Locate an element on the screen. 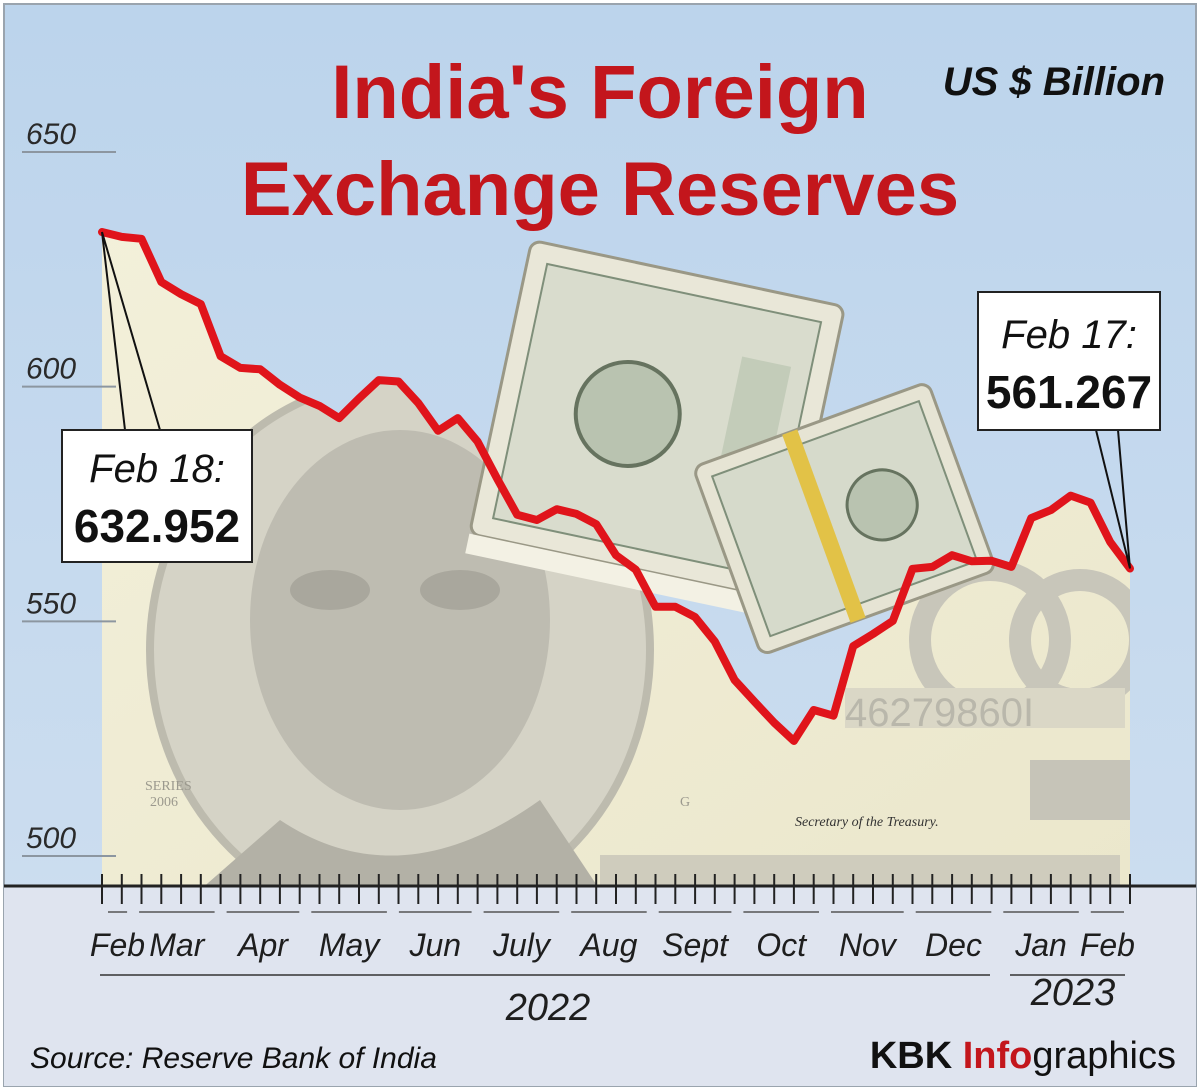  callout-end-pointer is located at coordinates (1113, 499).